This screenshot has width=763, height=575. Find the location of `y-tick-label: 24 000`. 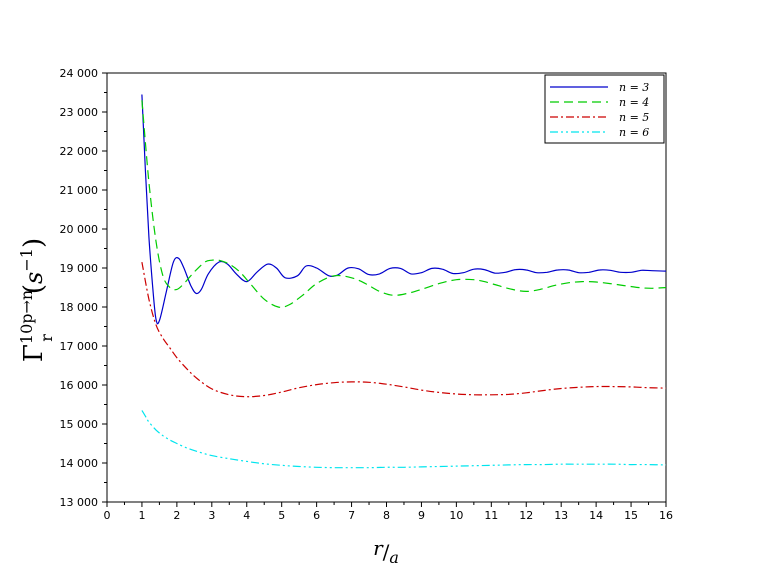

y-tick-label: 24 000 is located at coordinates (79, 73).